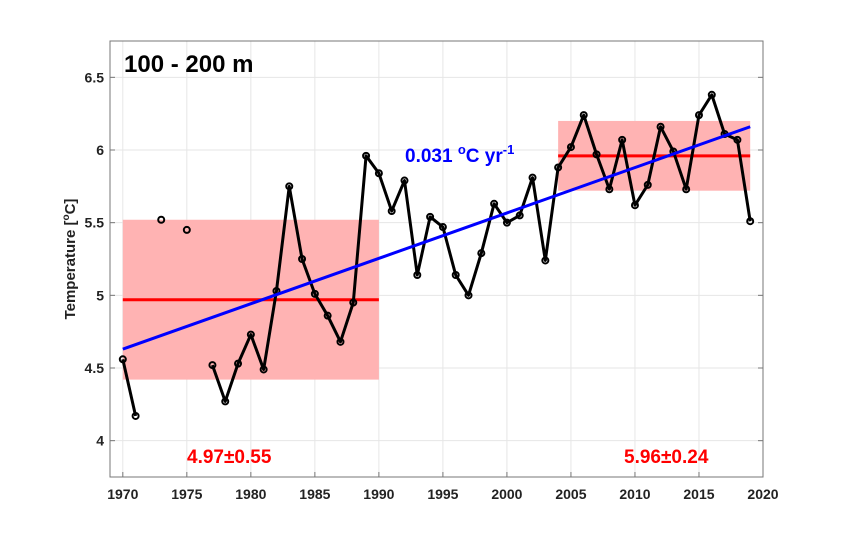  I want to click on x-tick-label: 2005, so click(570, 494).